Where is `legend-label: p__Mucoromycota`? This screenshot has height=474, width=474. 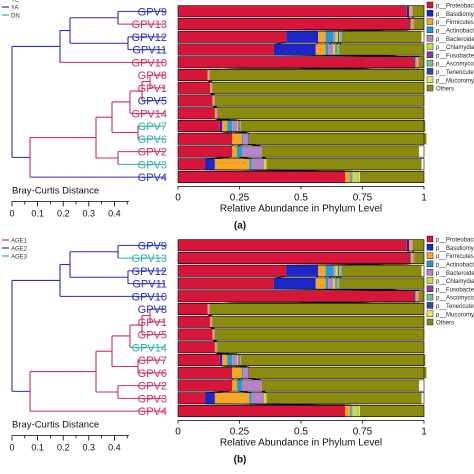
legend-label: p__Mucoromycota is located at coordinates (455, 315).